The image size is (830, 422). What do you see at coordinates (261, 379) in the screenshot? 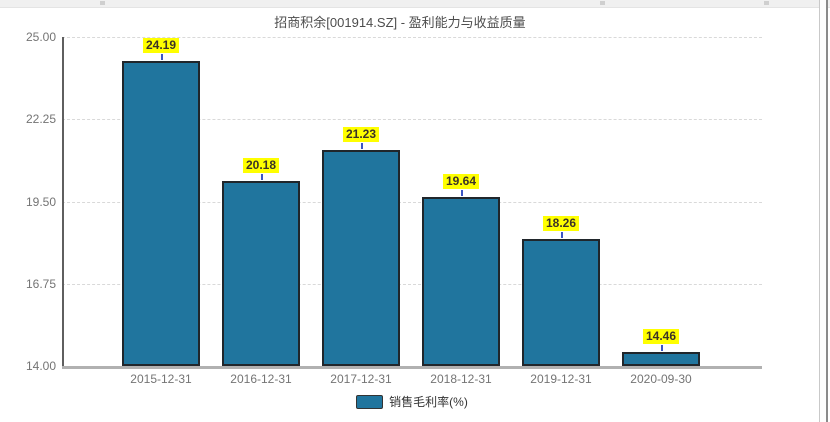
I see `x-axis-tick-label: 2016-12-31` at bounding box center [261, 379].